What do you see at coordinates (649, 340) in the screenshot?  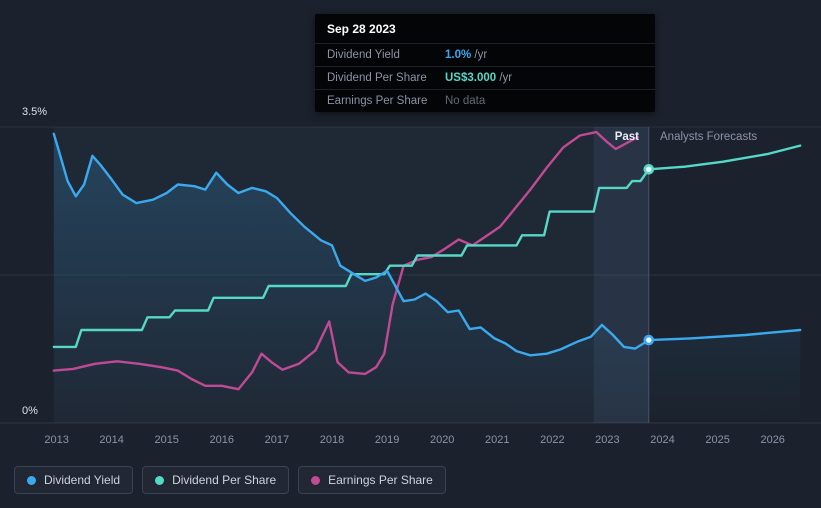 I see `series-marker-dividend_yield` at bounding box center [649, 340].